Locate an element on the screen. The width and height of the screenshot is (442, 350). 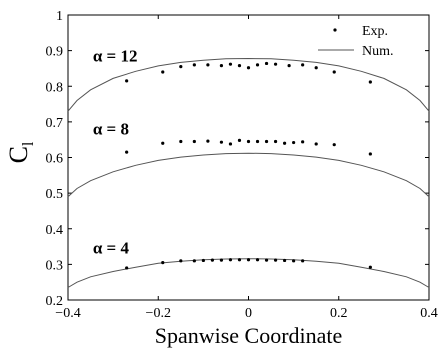
x-tick-label: −0.4 is located at coordinates (67, 313).